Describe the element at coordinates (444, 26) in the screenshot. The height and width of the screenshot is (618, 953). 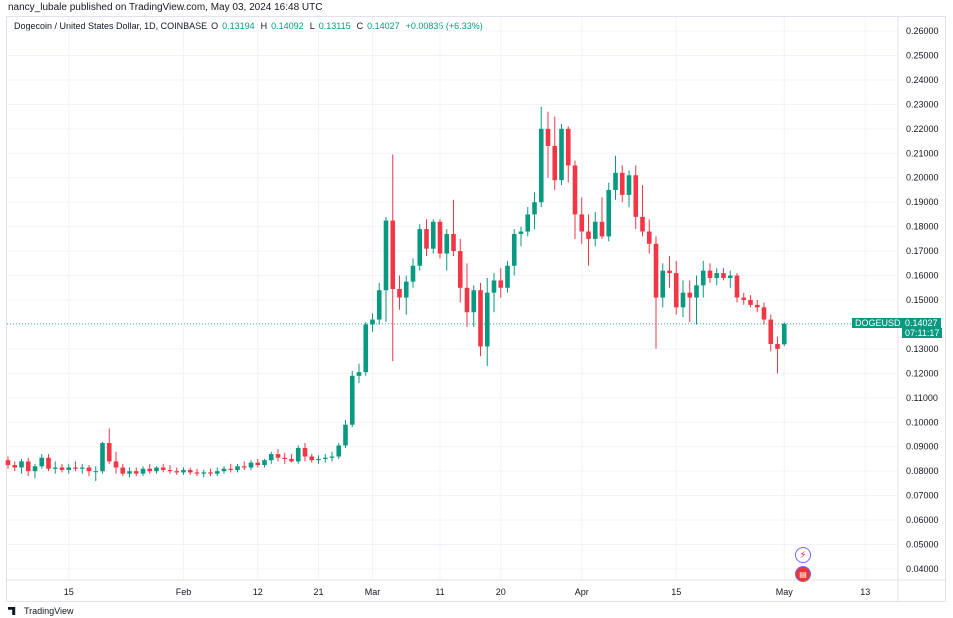
I see `change-value: +0.00835 (+6.33%)` at that location.